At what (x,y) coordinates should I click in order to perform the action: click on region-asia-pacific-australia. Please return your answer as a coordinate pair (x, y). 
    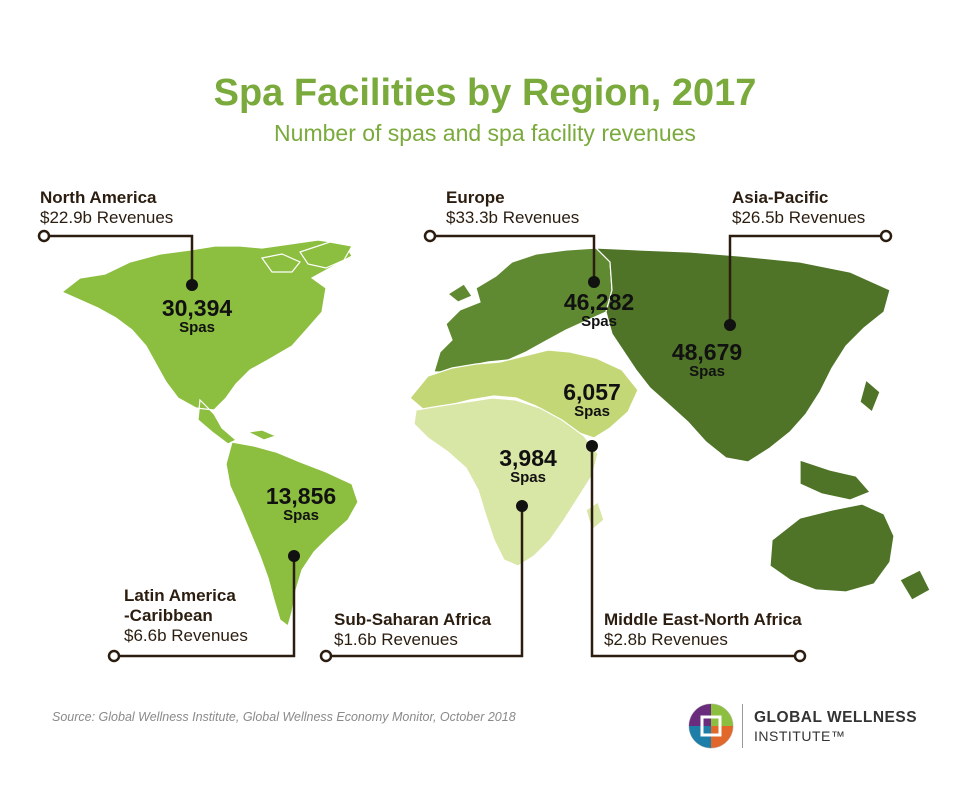
    Looking at the image, I should click on (850, 552).